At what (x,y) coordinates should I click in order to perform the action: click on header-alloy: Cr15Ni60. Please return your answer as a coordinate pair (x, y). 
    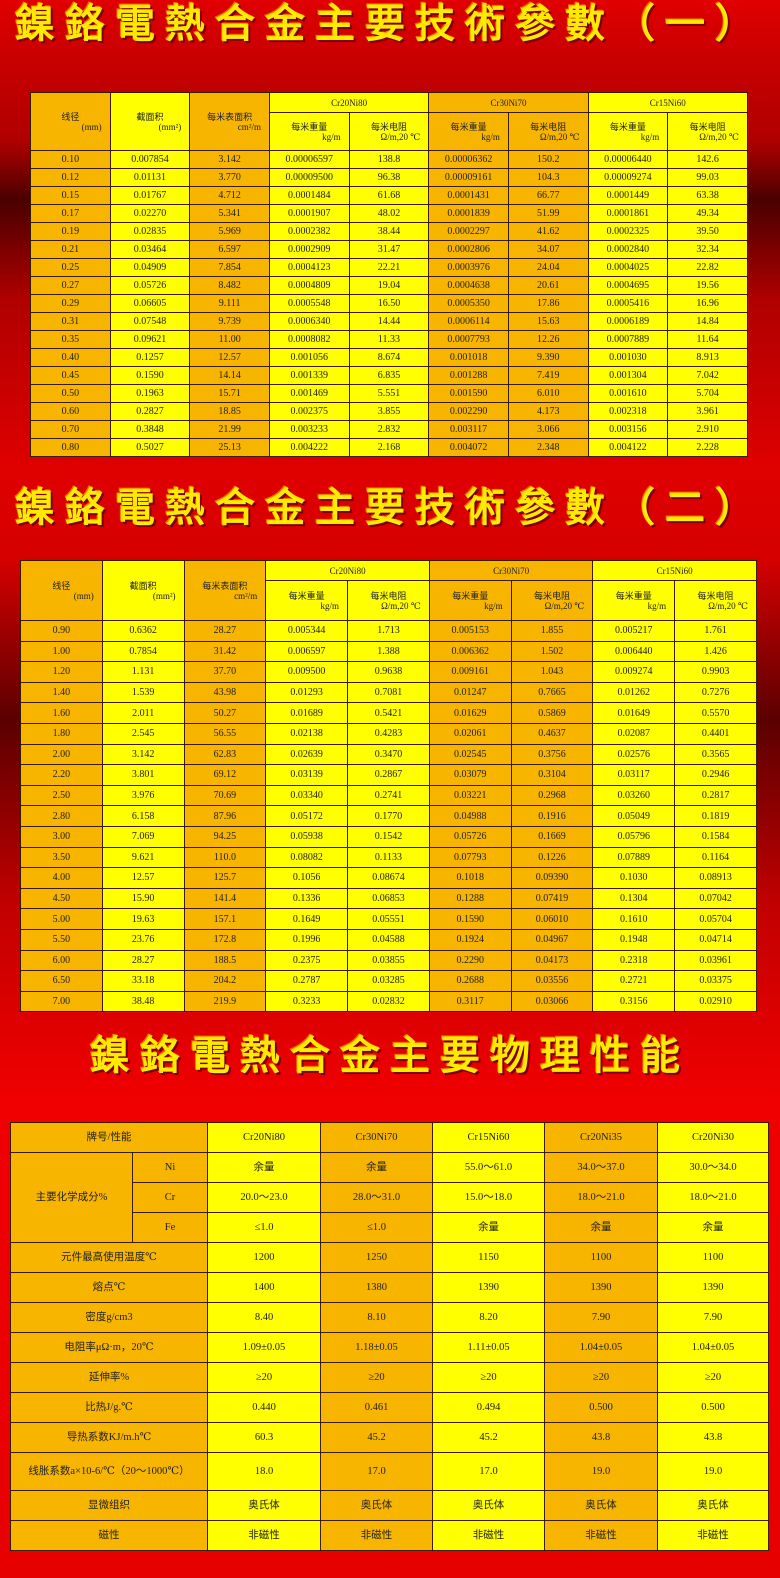
    Looking at the image, I should click on (668, 102).